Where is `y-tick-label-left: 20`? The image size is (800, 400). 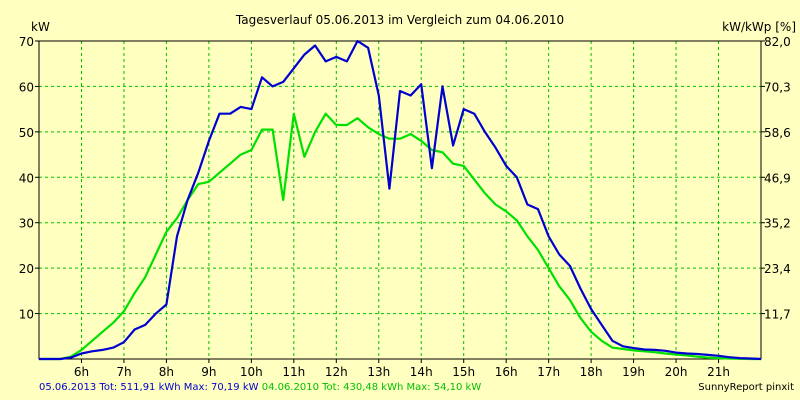 y-tick-label-left: 20 is located at coordinates (26, 269).